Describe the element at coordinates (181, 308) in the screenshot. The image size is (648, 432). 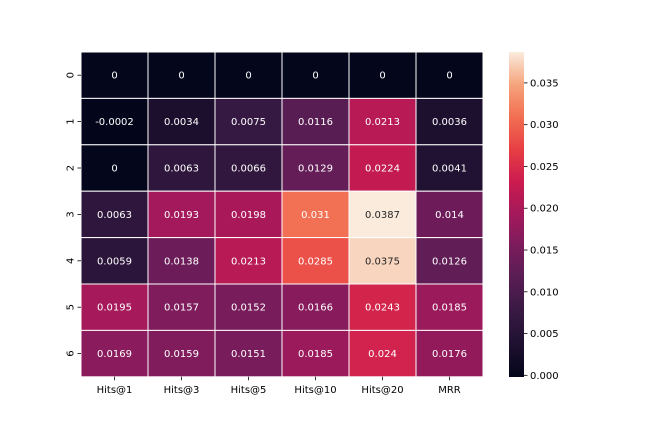
I see `cell-value-label: 0.0157` at that location.